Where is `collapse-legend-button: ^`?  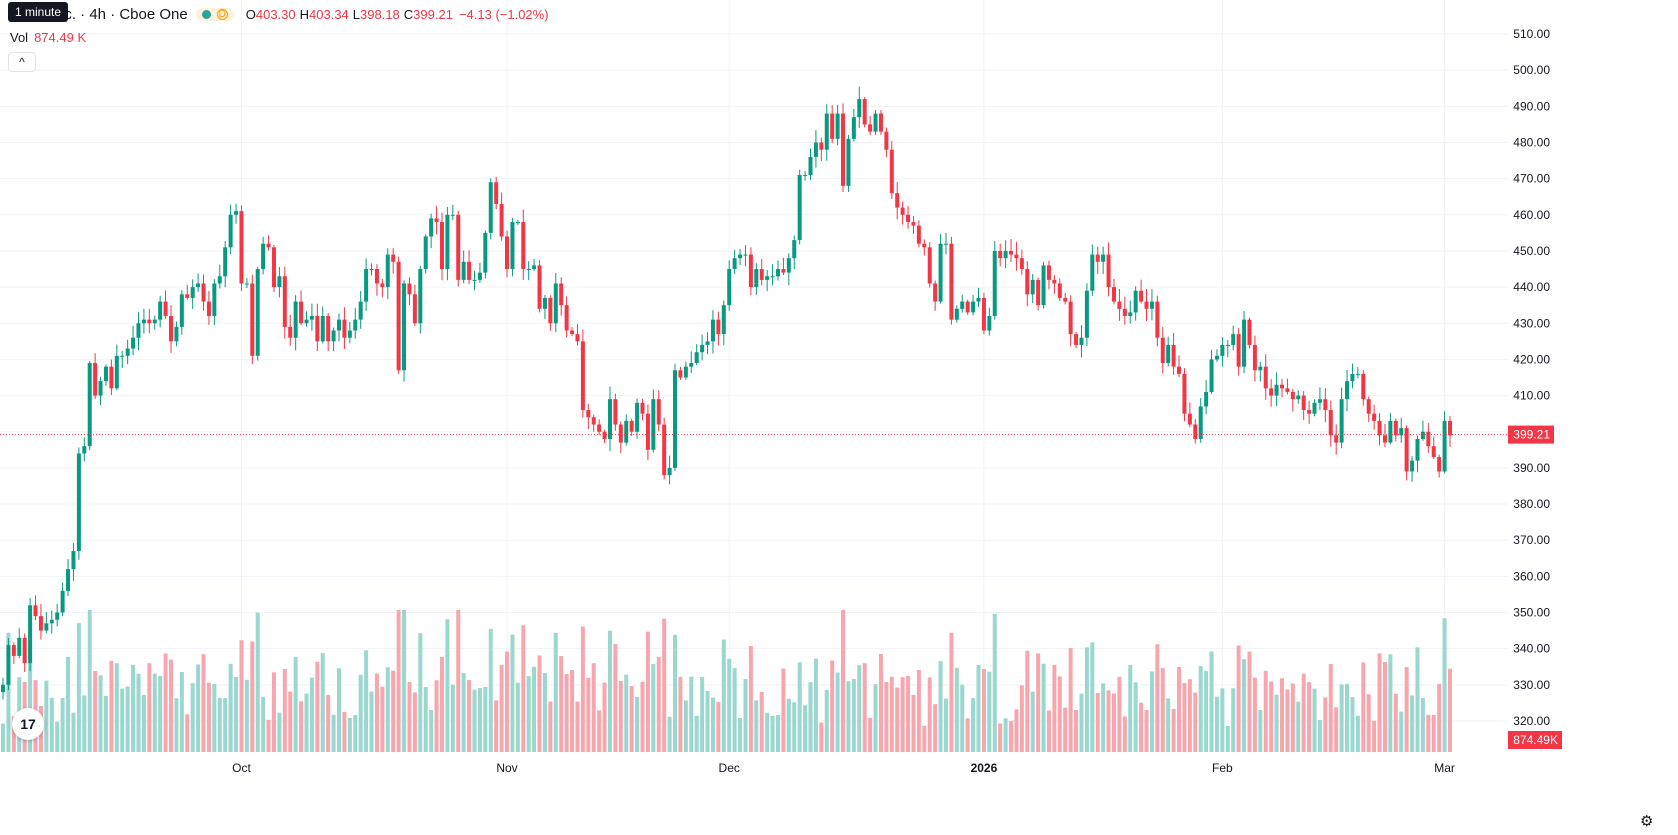
collapse-legend-button: ^ is located at coordinates (22, 62).